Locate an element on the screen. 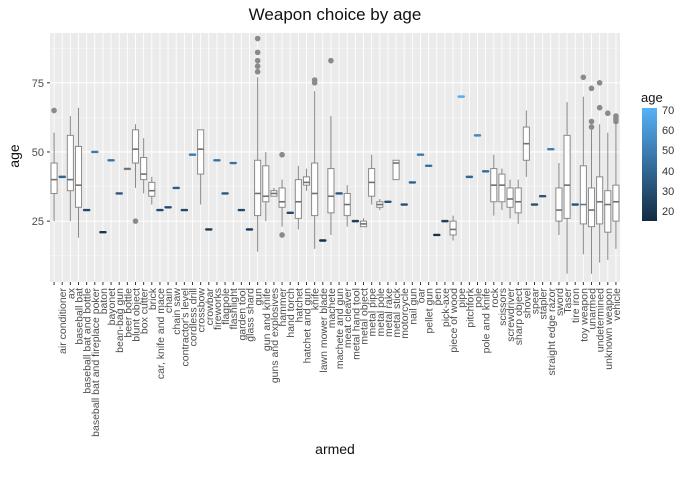 This screenshot has height=489, width=700. x-tick-label: machete and gun is located at coordinates (340, 328).